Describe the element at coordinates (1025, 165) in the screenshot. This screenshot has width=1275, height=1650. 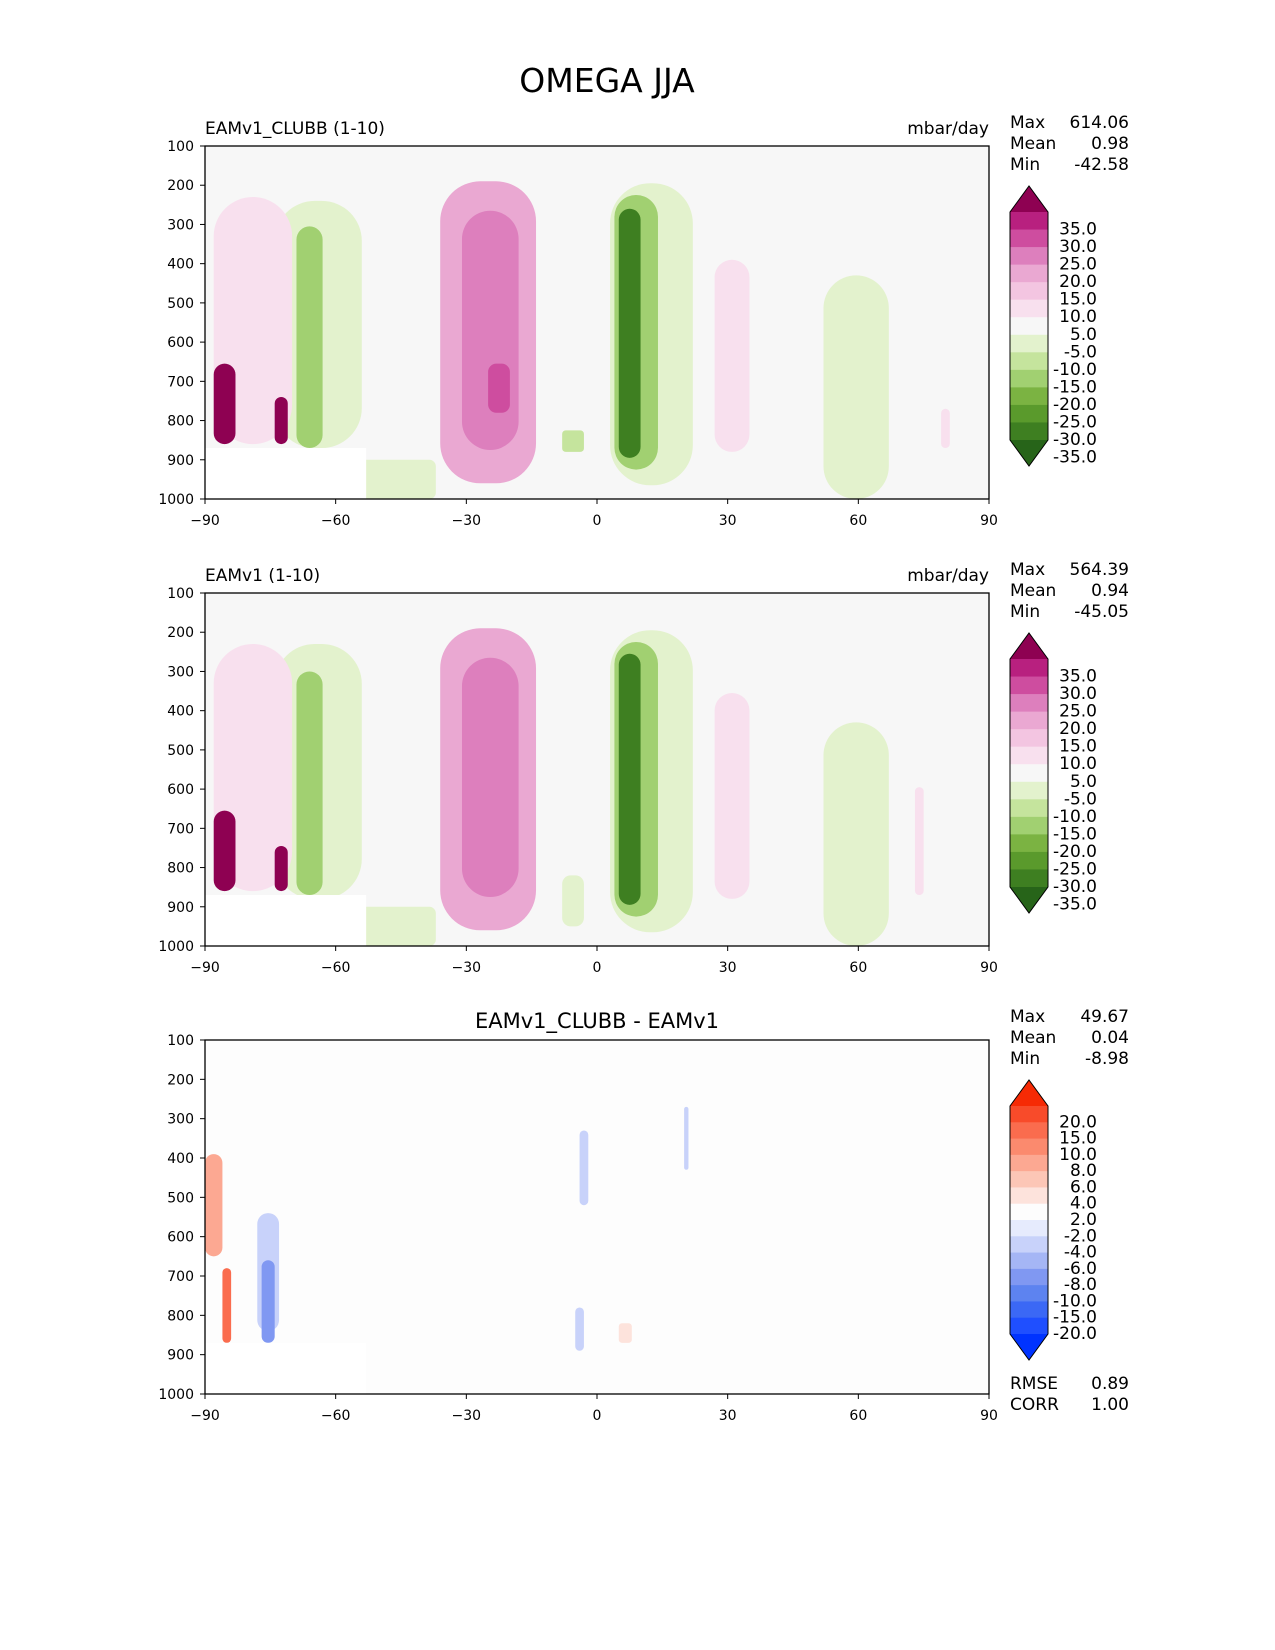
I see `stat-label-min: Min` at that location.